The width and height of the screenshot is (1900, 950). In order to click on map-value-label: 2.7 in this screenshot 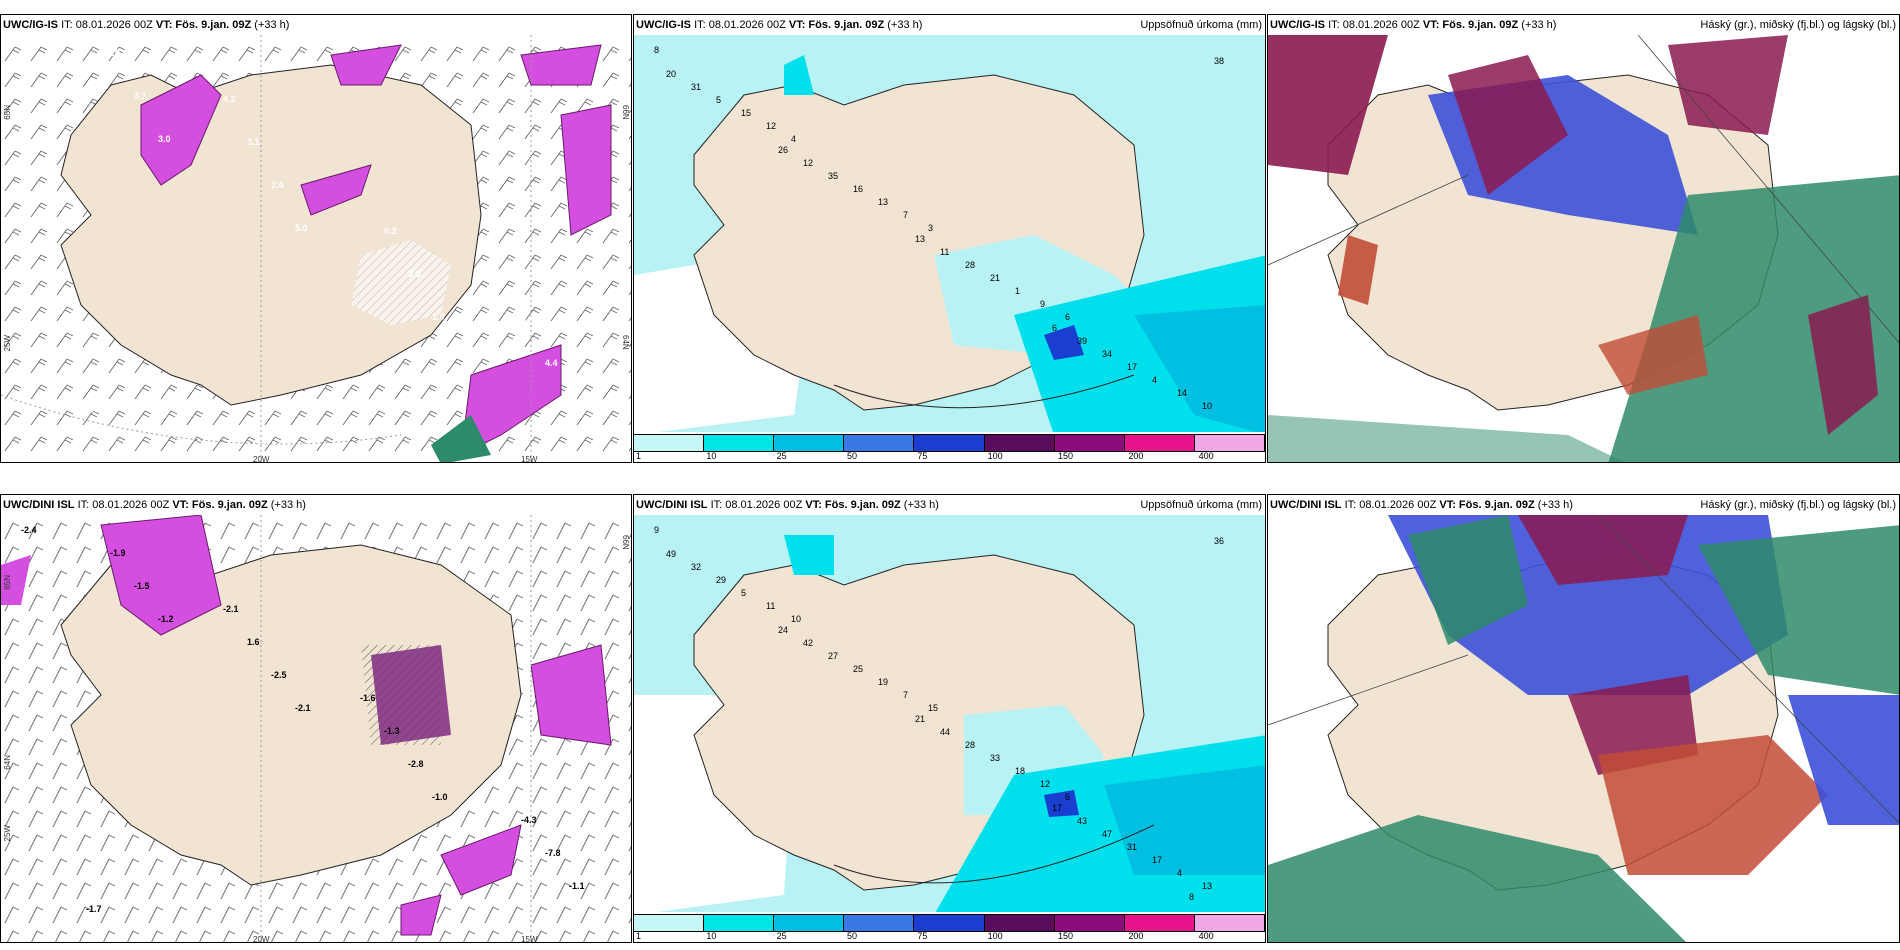, I will do `click(92, 409)`.